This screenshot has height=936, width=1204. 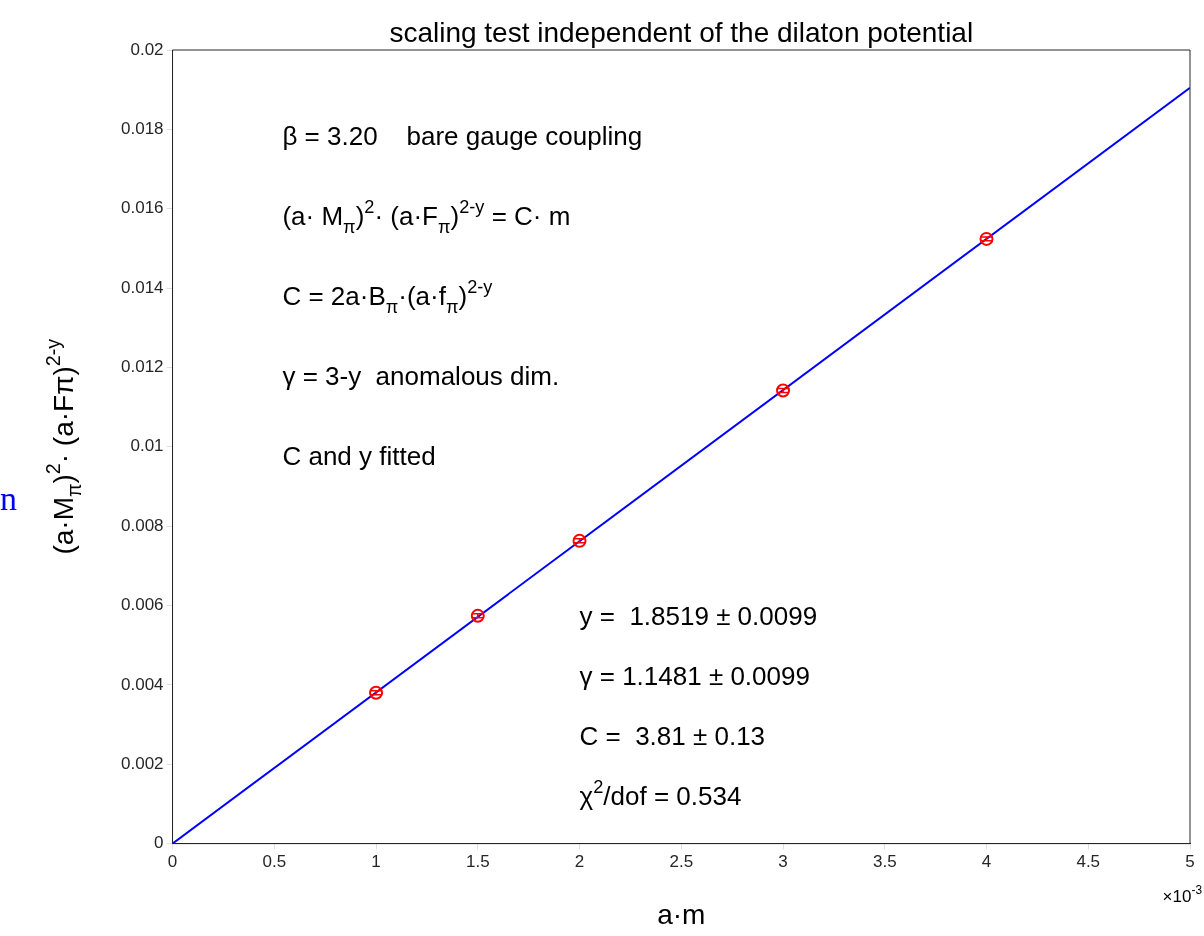 What do you see at coordinates (681, 32) in the screenshot?
I see `chart-title: scaling test independent of the dilaton potential` at bounding box center [681, 32].